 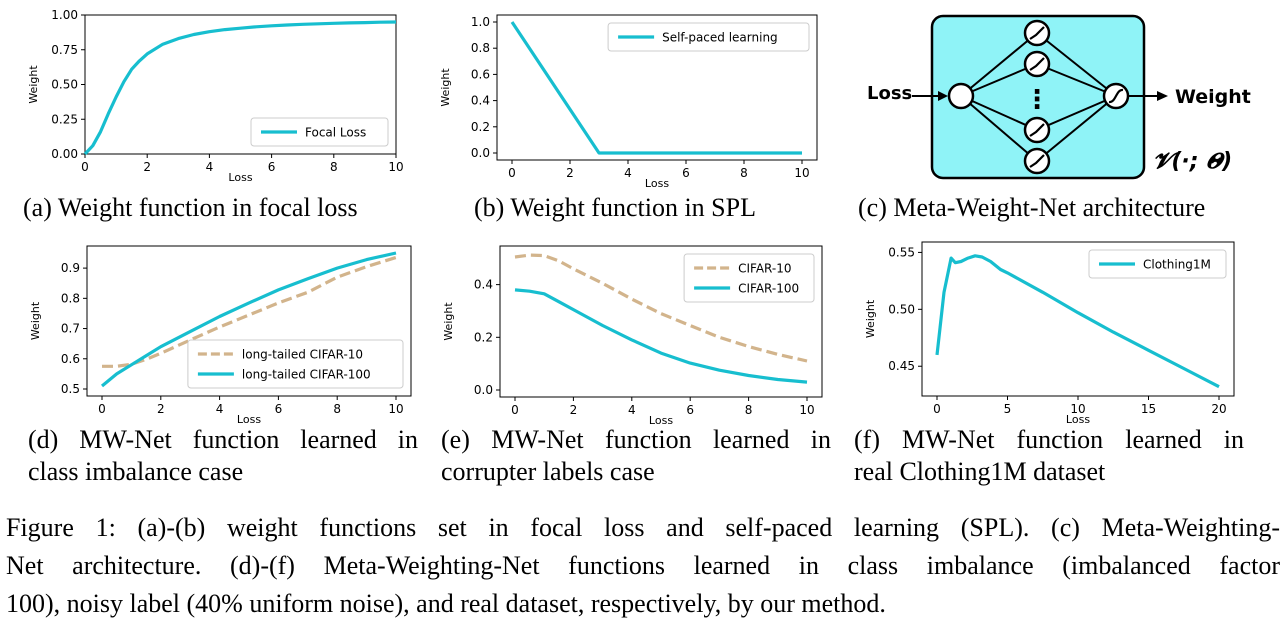 What do you see at coordinates (70, 298) in the screenshot?
I see `y-tick-label-d-3: 0.8` at bounding box center [70, 298].